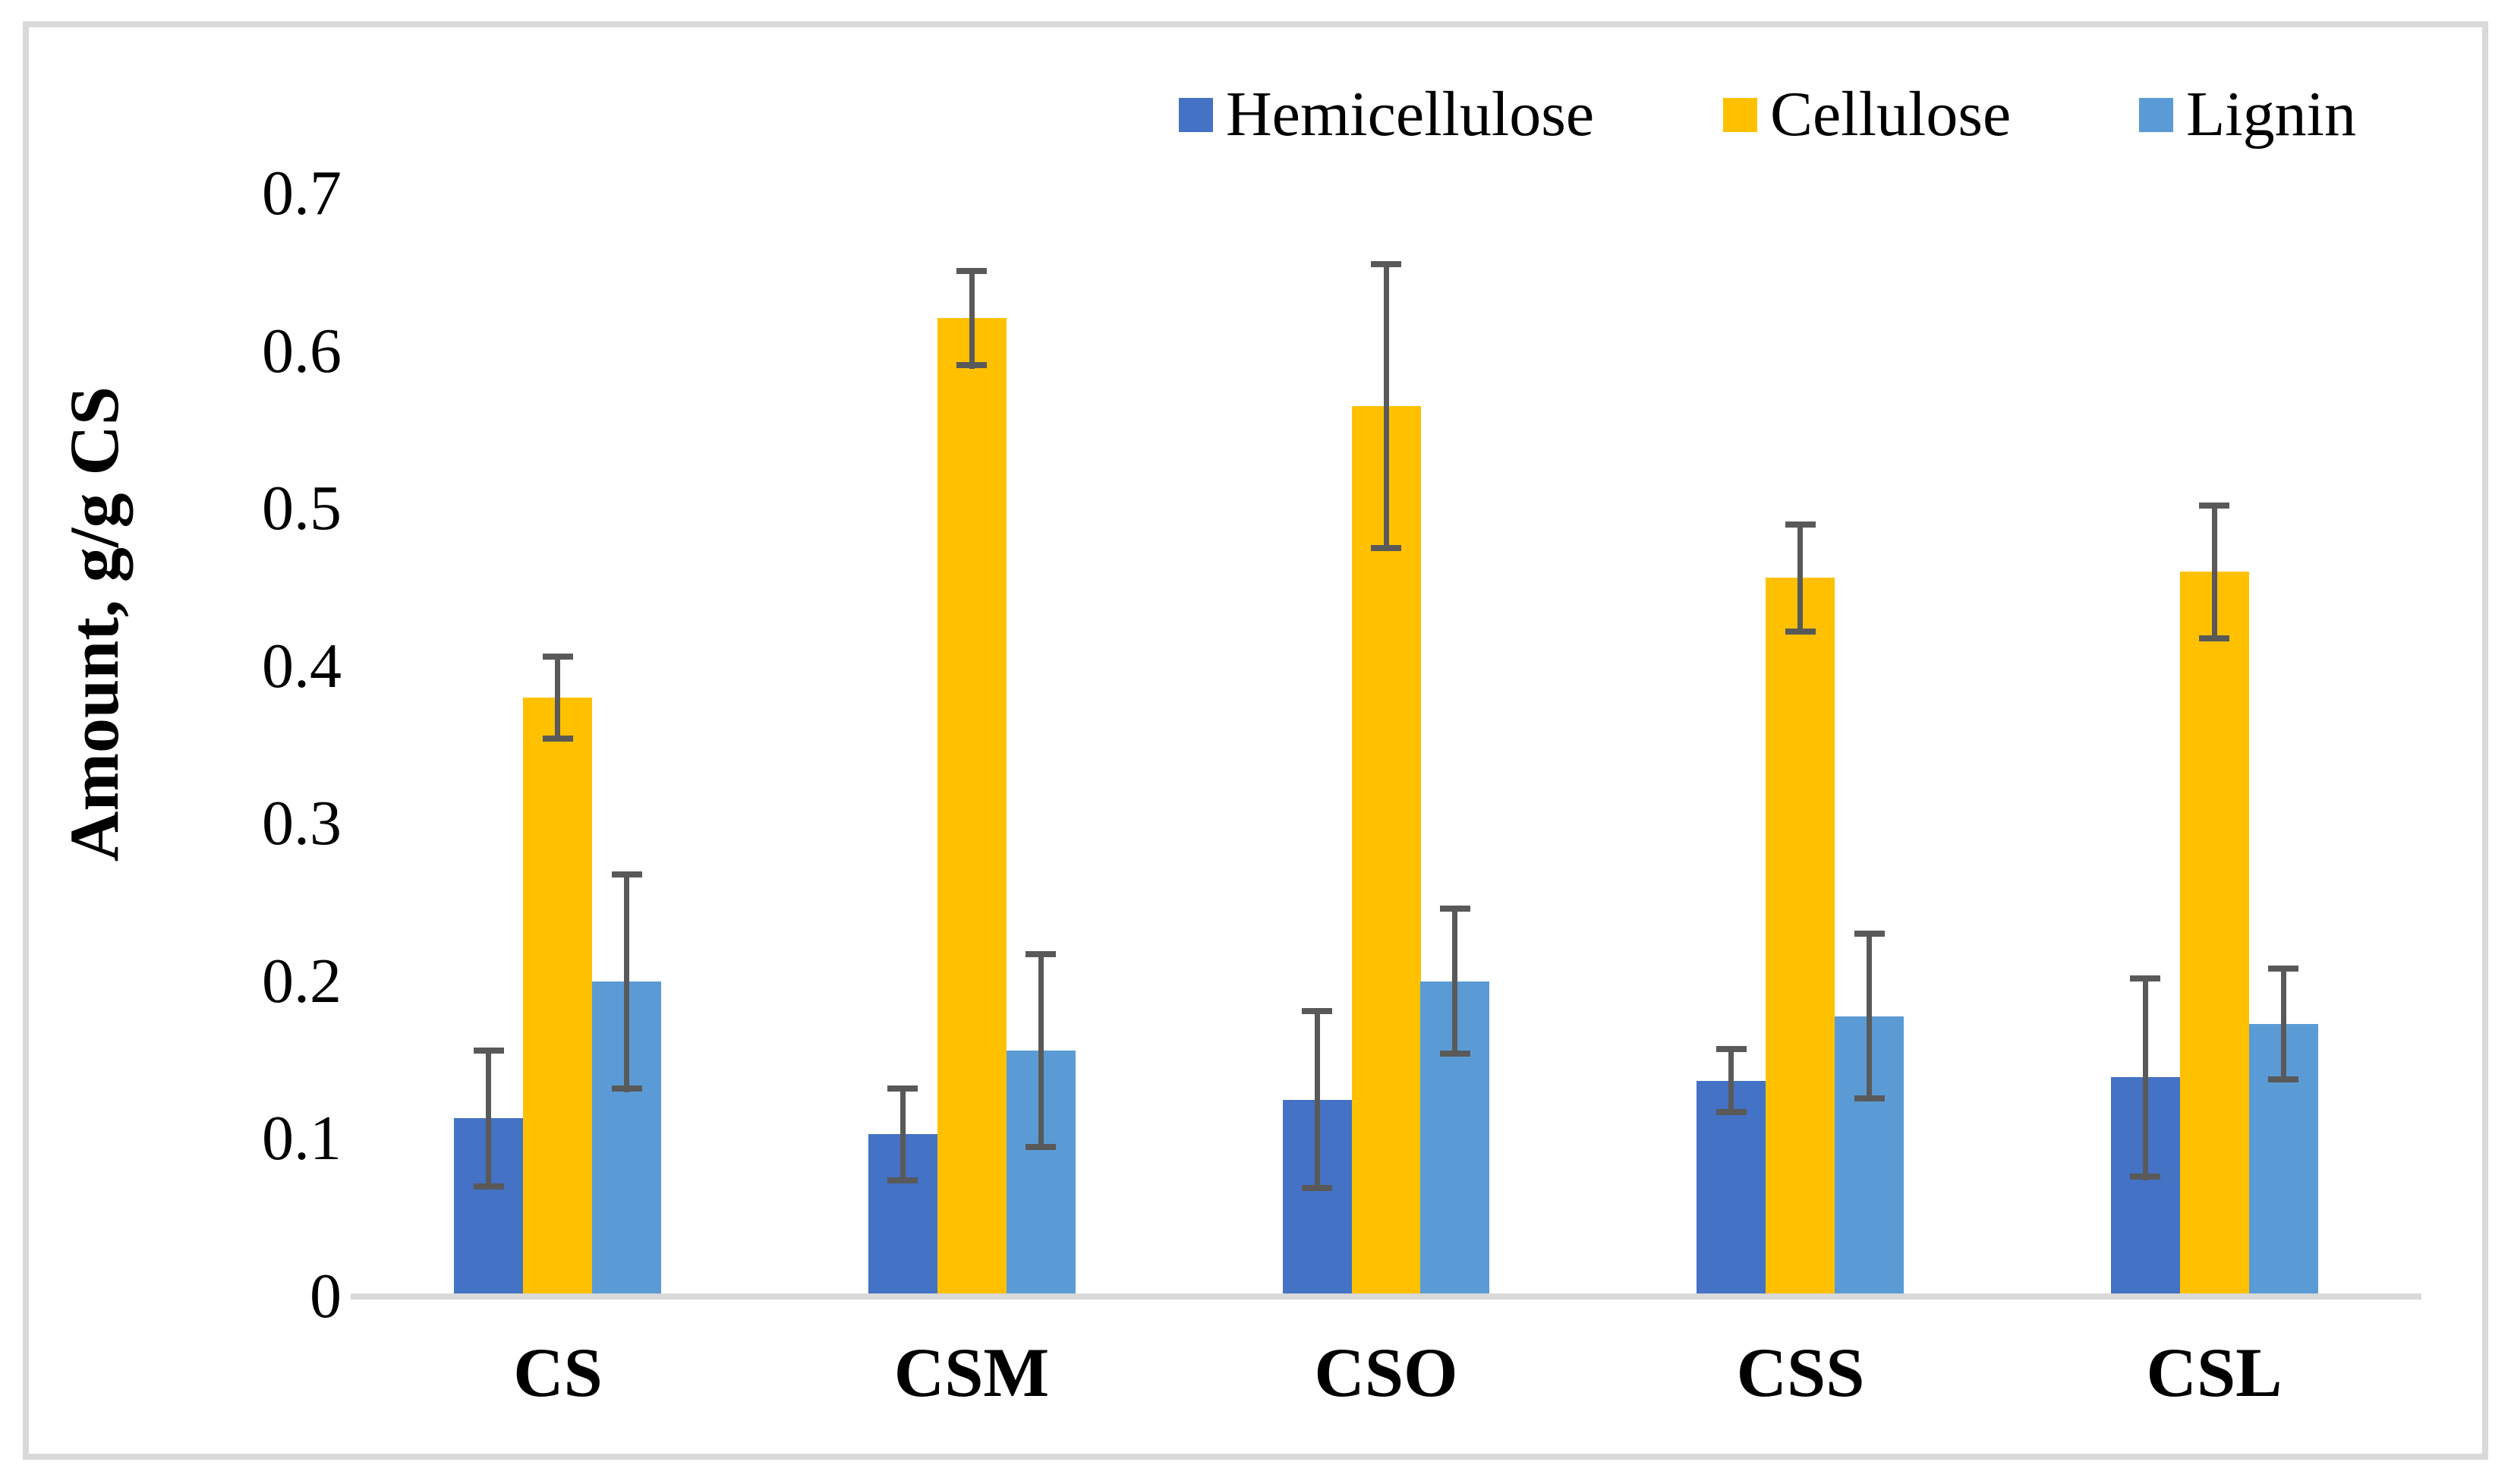  I want to click on bar-cellulose-cs, so click(557, 997).